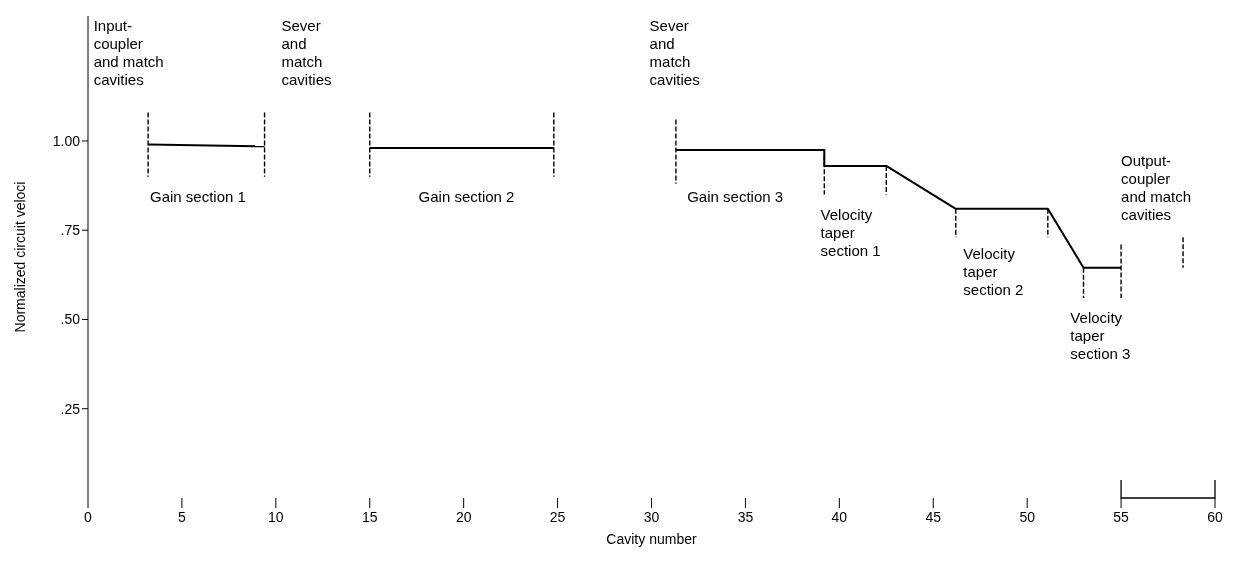  I want to click on y-tick-label: .75, so click(70, 230).